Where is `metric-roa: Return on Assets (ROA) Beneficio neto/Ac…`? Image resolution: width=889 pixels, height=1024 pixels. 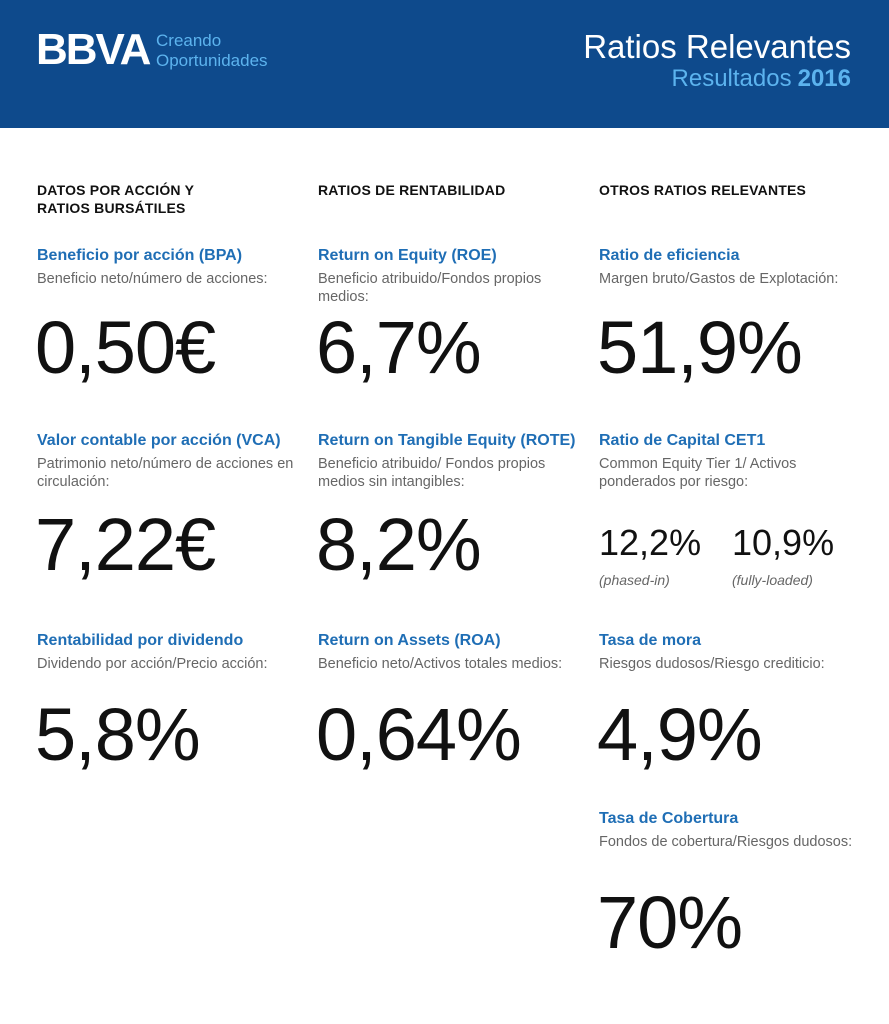
metric-roa: Return on Assets (ROA) Beneficio neto/Ac… is located at coordinates (448, 703).